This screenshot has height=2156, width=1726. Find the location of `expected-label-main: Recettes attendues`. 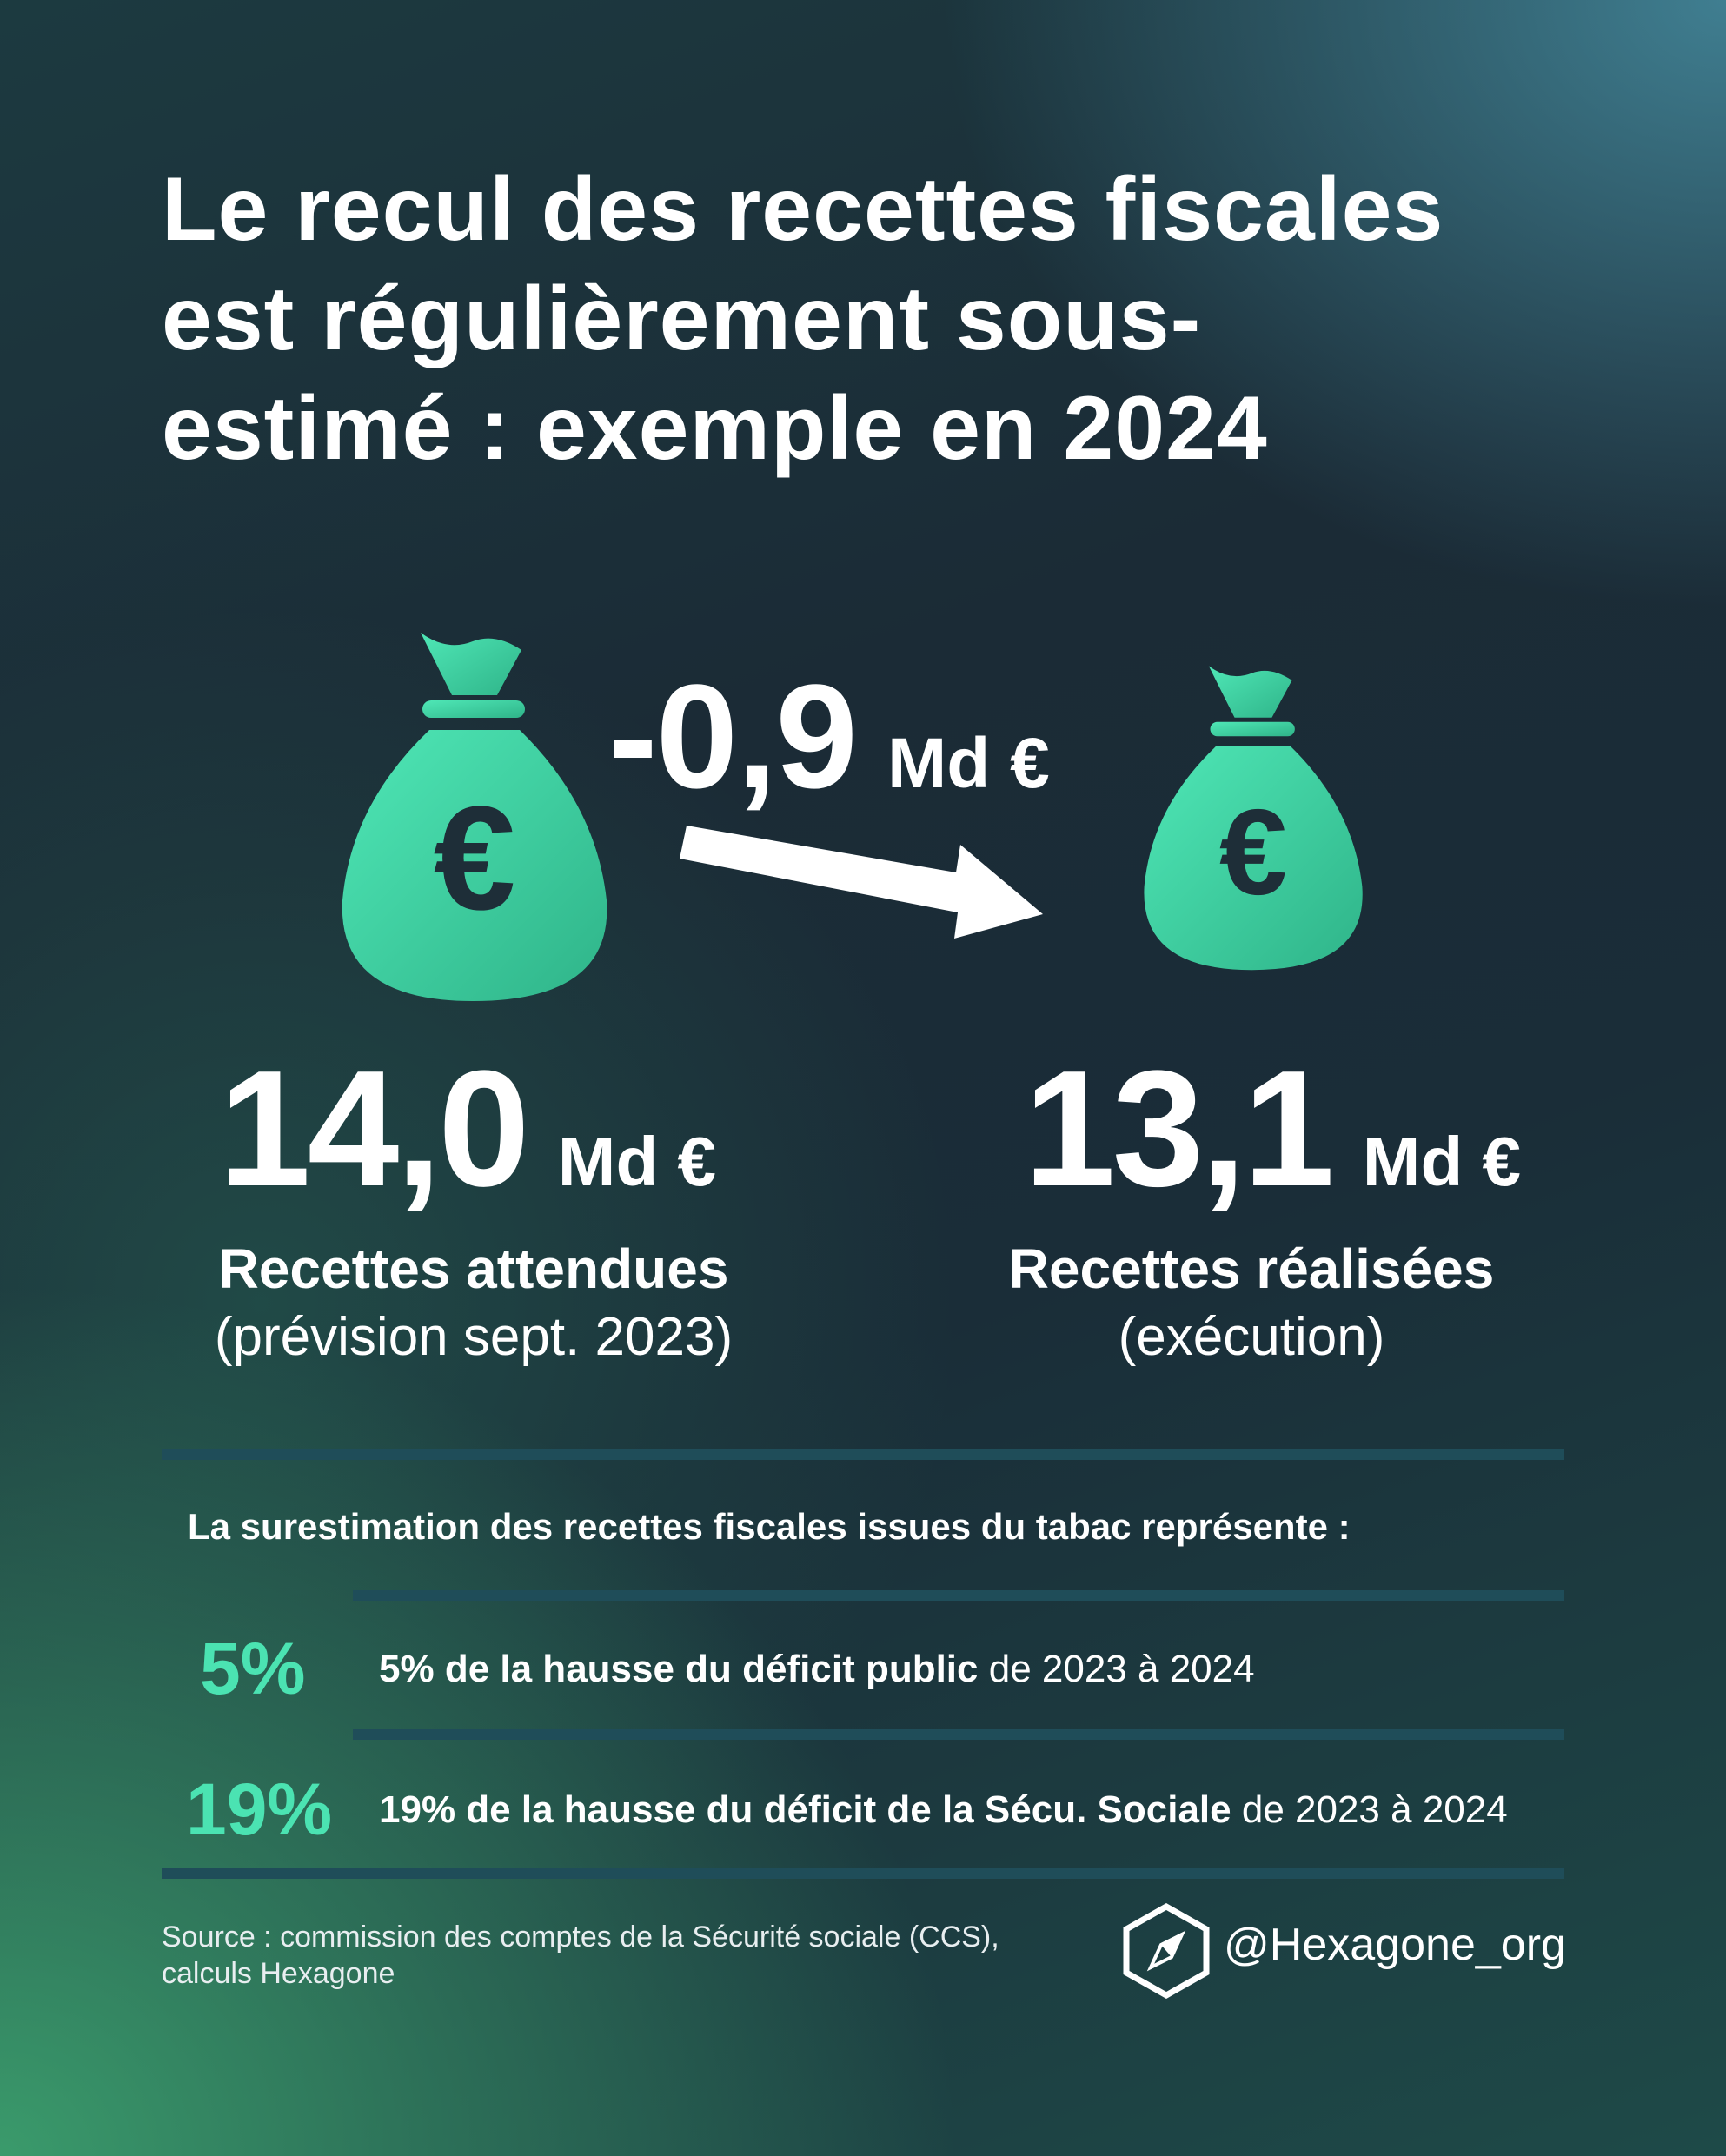

expected-label-main: Recettes attendues is located at coordinates (473, 1269).